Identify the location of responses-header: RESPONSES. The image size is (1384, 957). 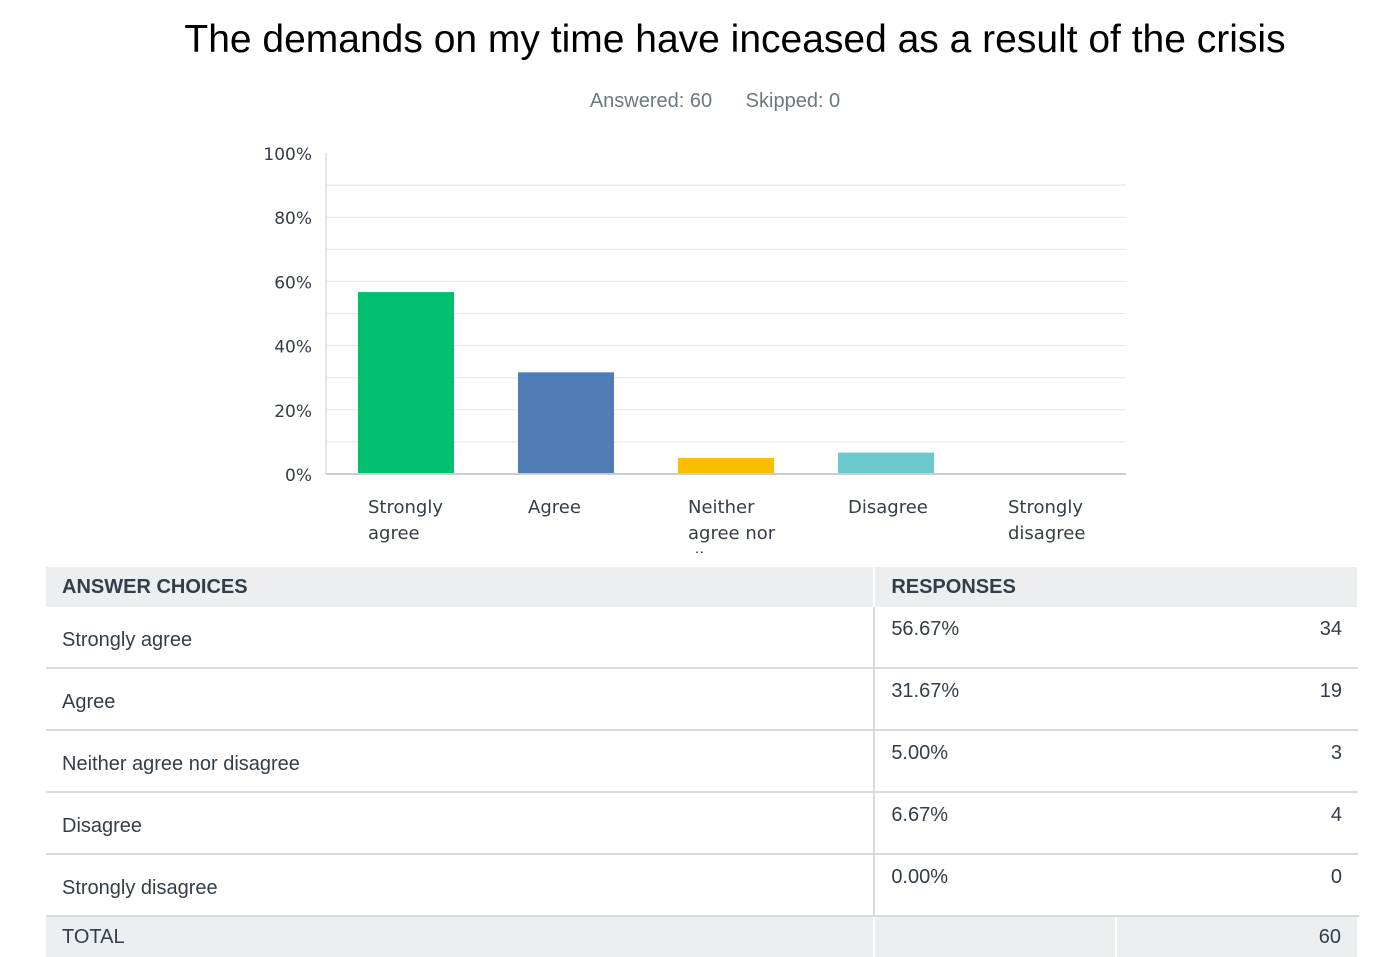
(1116, 587).